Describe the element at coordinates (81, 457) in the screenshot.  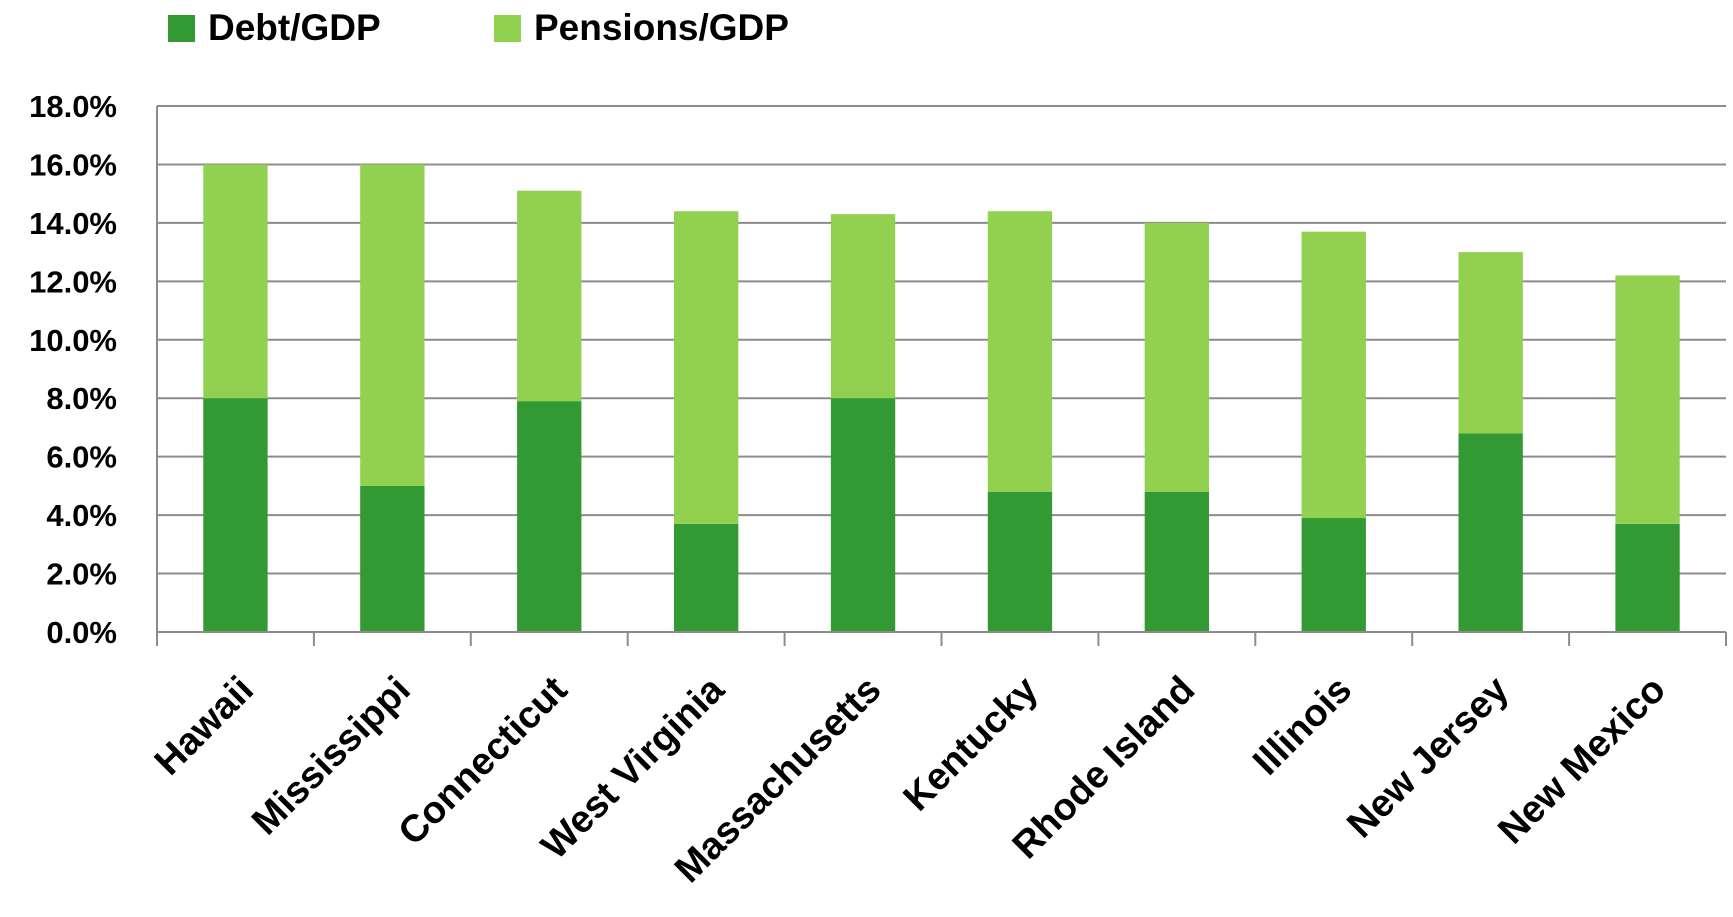
I see `y-tick-label: 6.0%` at that location.